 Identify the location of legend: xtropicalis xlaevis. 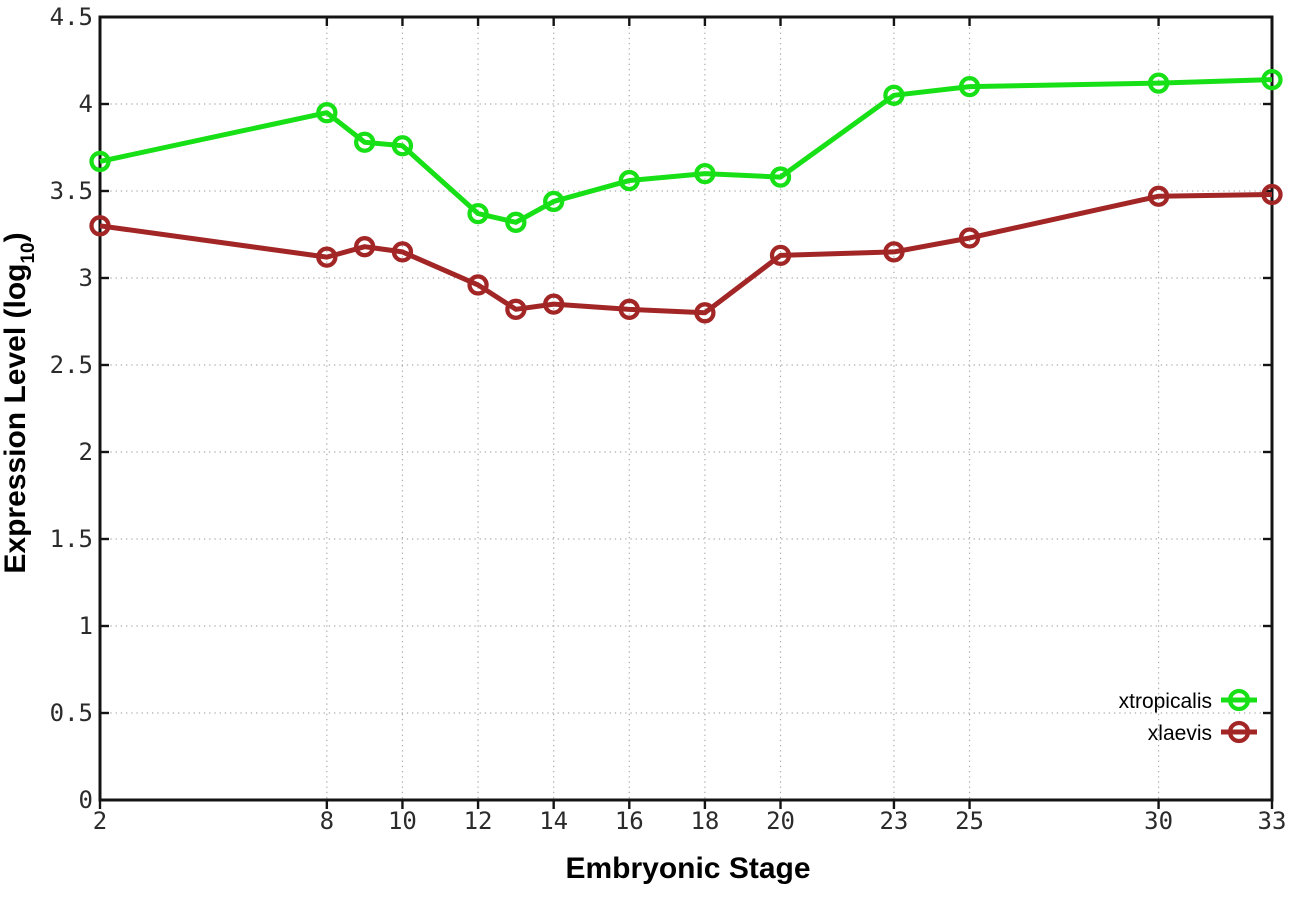
(1188, 716).